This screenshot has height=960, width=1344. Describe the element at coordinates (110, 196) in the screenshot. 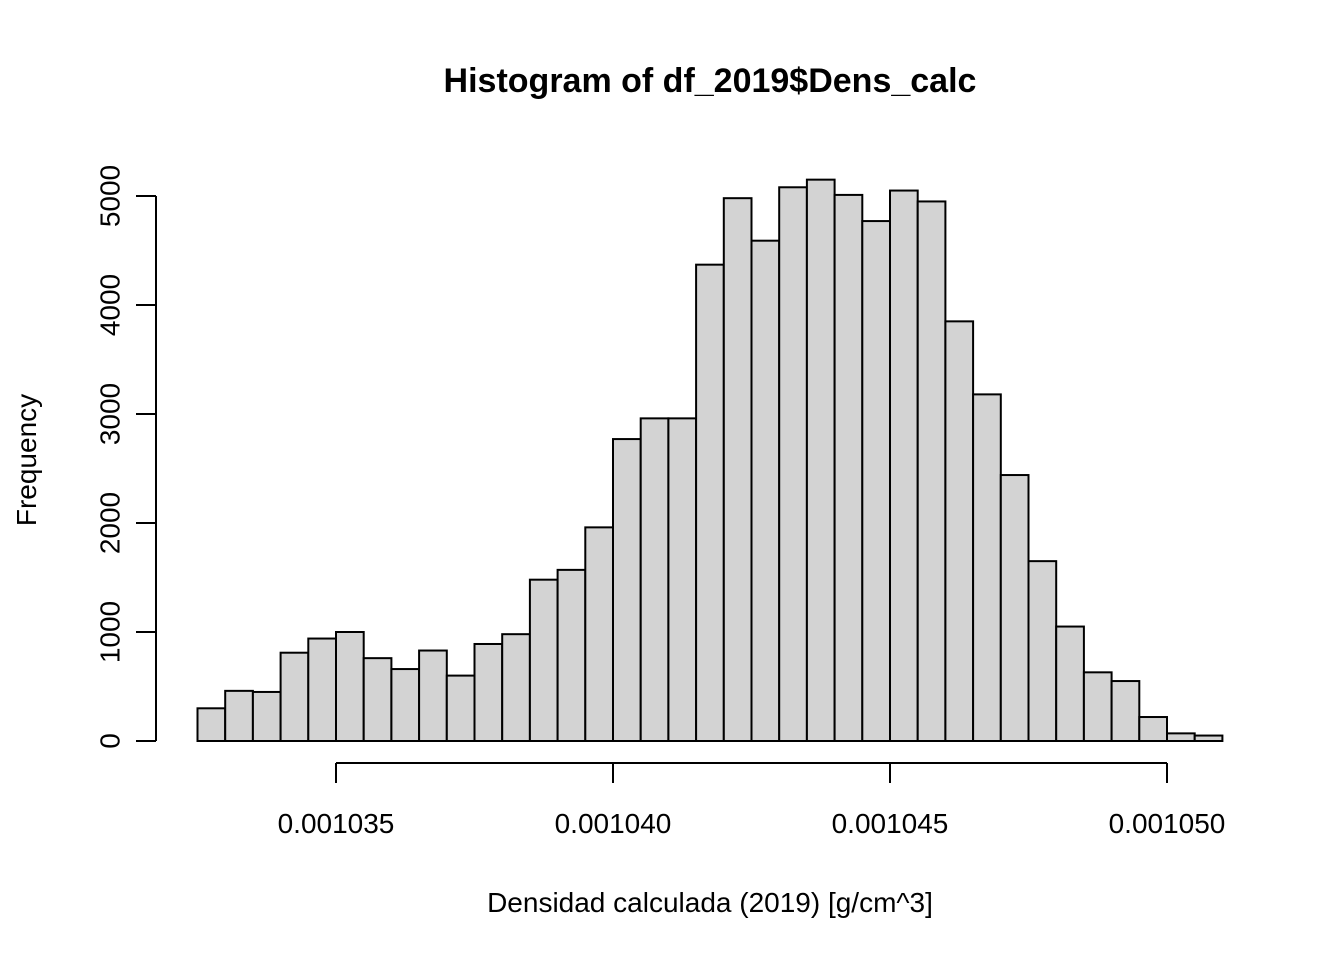

I see `y-tick-label: 5000` at that location.